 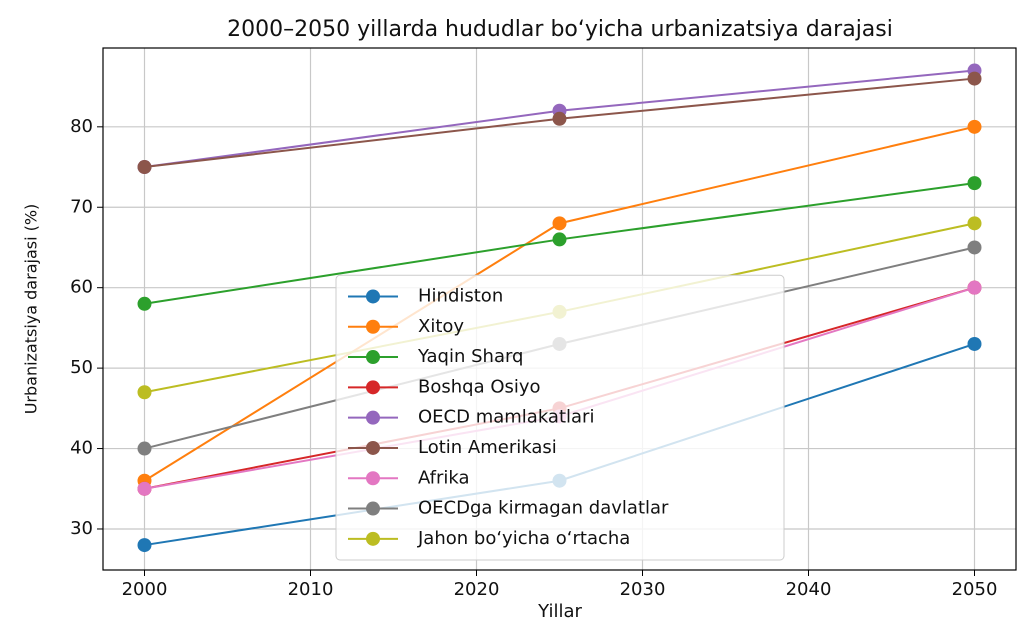 I want to click on legend-label: Jahon bo‘yicha o‘rtacha, so click(x=523, y=538).